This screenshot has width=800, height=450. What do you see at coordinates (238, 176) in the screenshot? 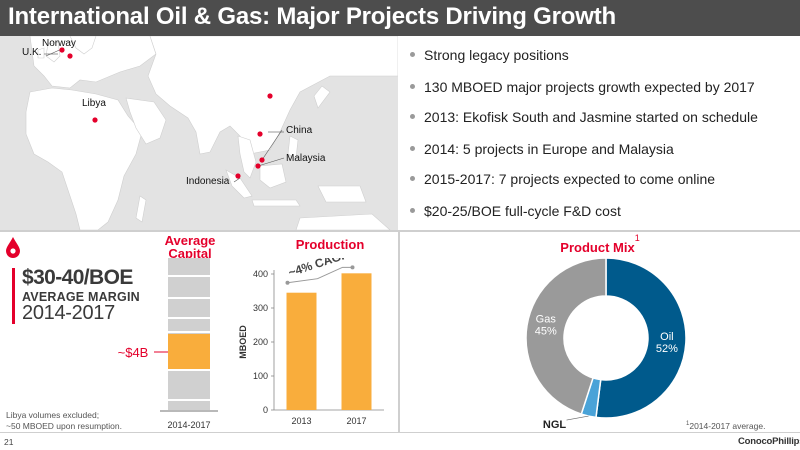
I see `indonesia-marker` at bounding box center [238, 176].